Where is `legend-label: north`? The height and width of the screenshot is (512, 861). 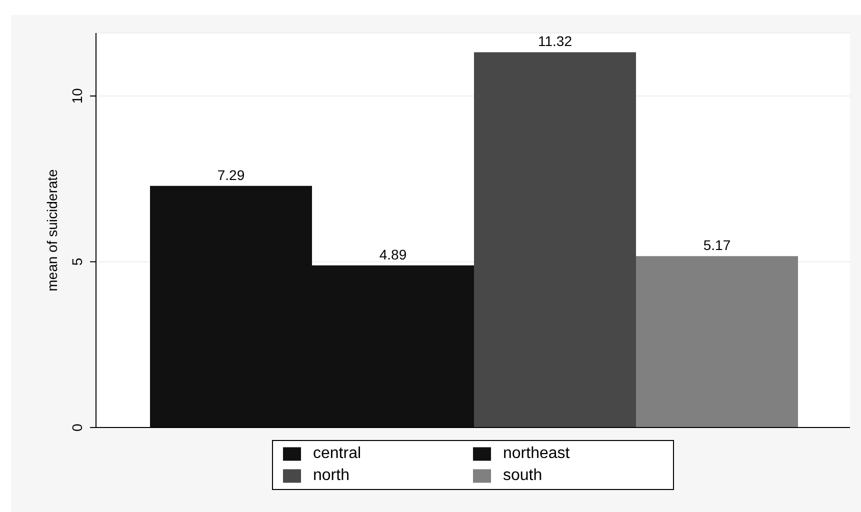
legend-label: north is located at coordinates (331, 475).